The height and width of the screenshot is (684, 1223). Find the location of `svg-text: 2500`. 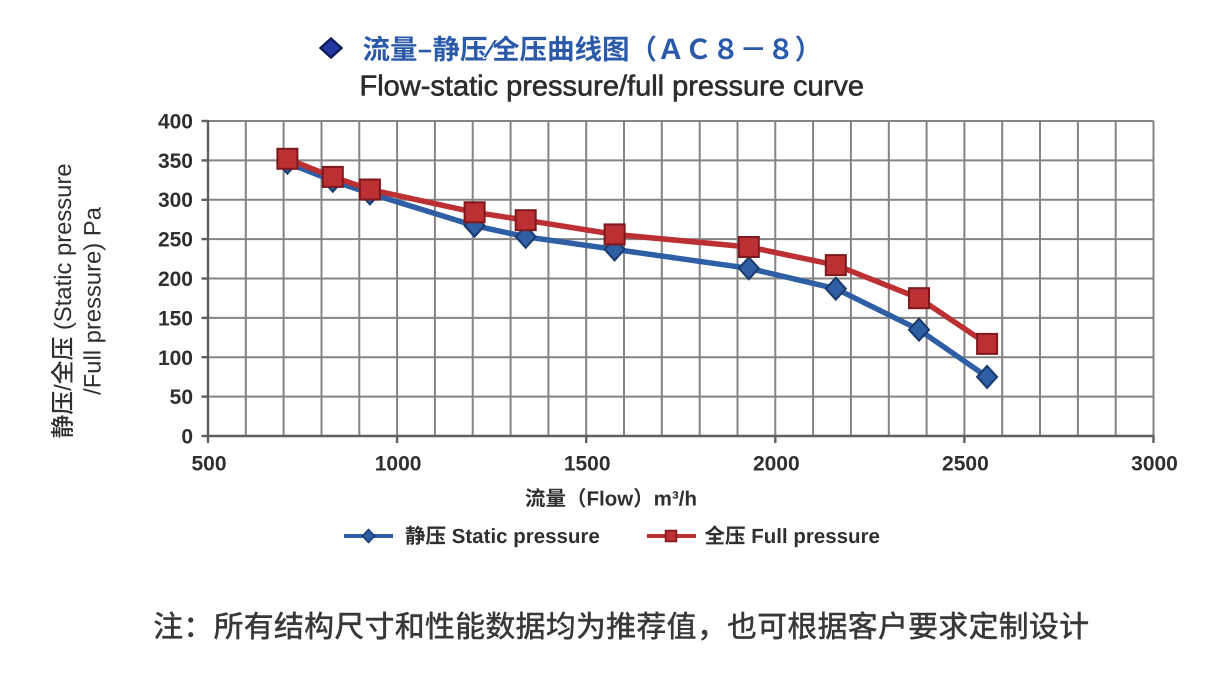

svg-text: 2500 is located at coordinates (965, 464).